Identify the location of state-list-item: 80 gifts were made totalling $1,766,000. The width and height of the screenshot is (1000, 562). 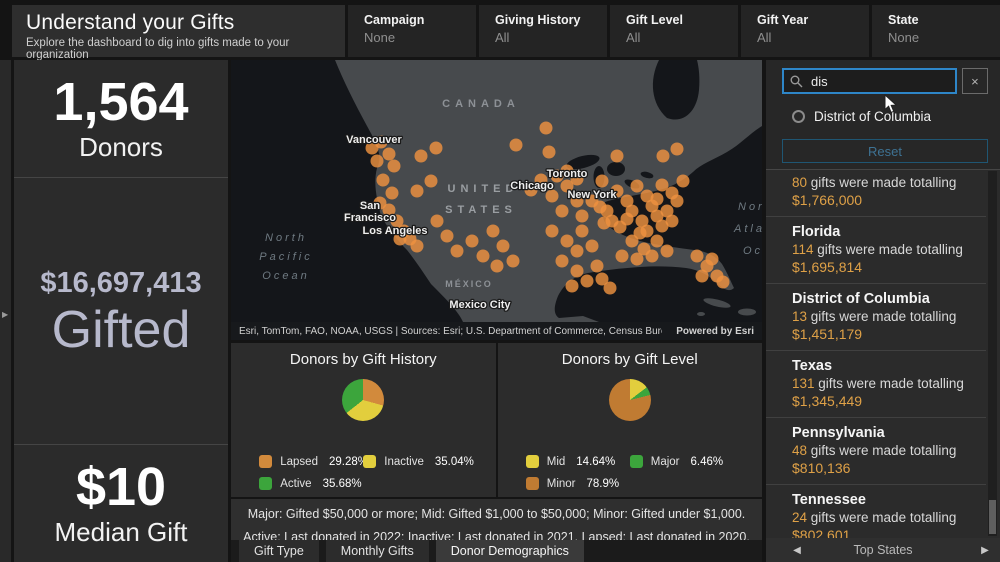
(876, 194).